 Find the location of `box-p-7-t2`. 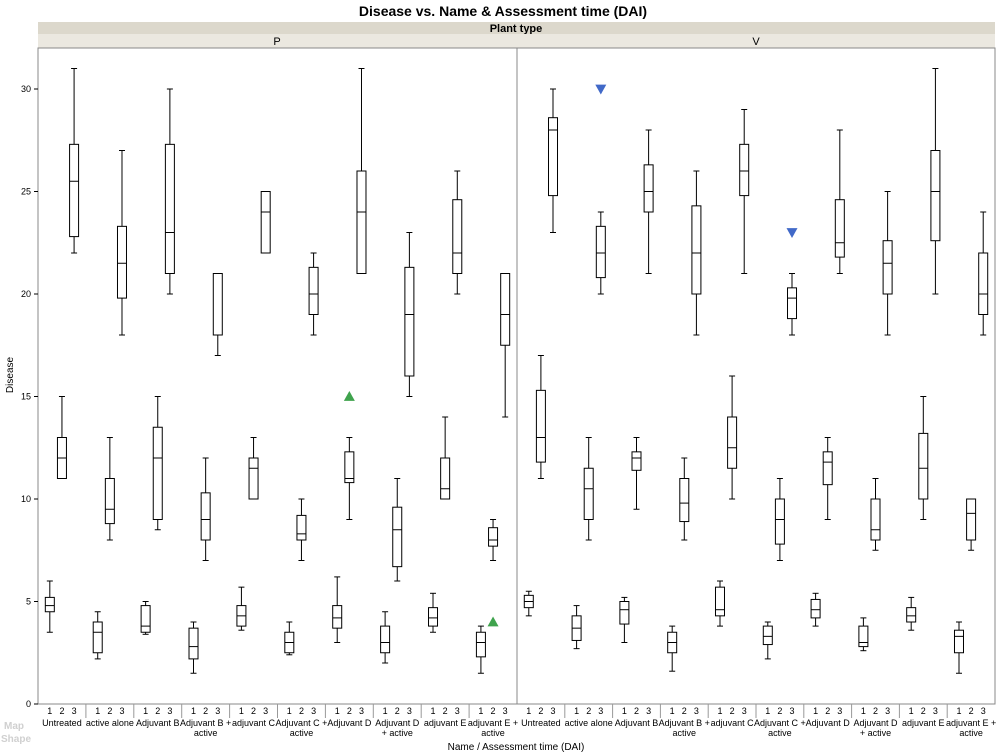

box-p-7-t2 is located at coordinates (397, 530).